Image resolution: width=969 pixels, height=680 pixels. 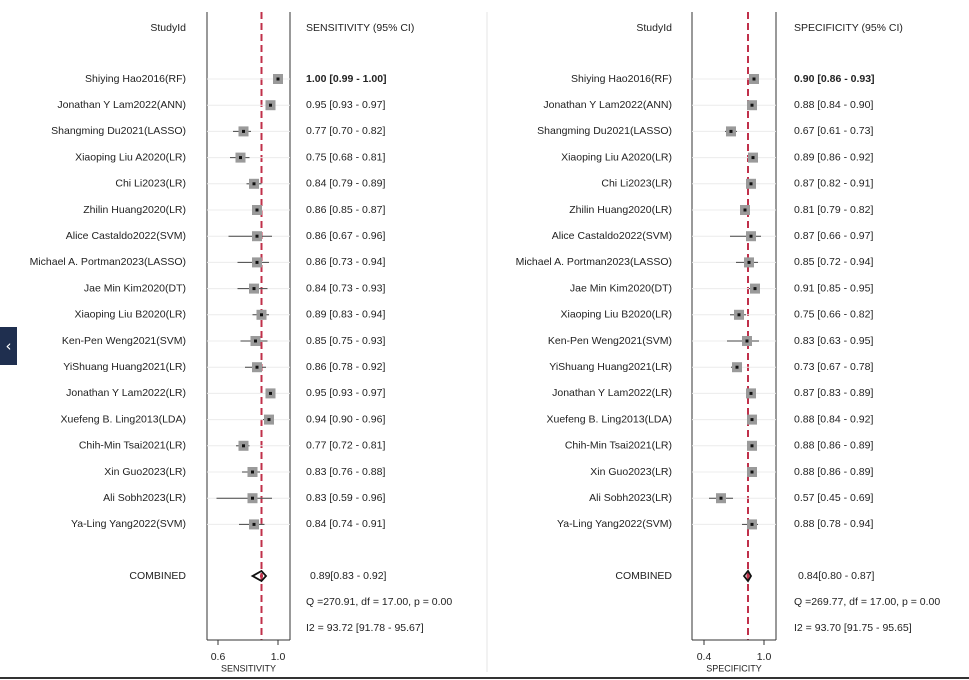 What do you see at coordinates (121, 105) in the screenshot?
I see `study-name: Jonathan Y Lam2022(ANN)` at bounding box center [121, 105].